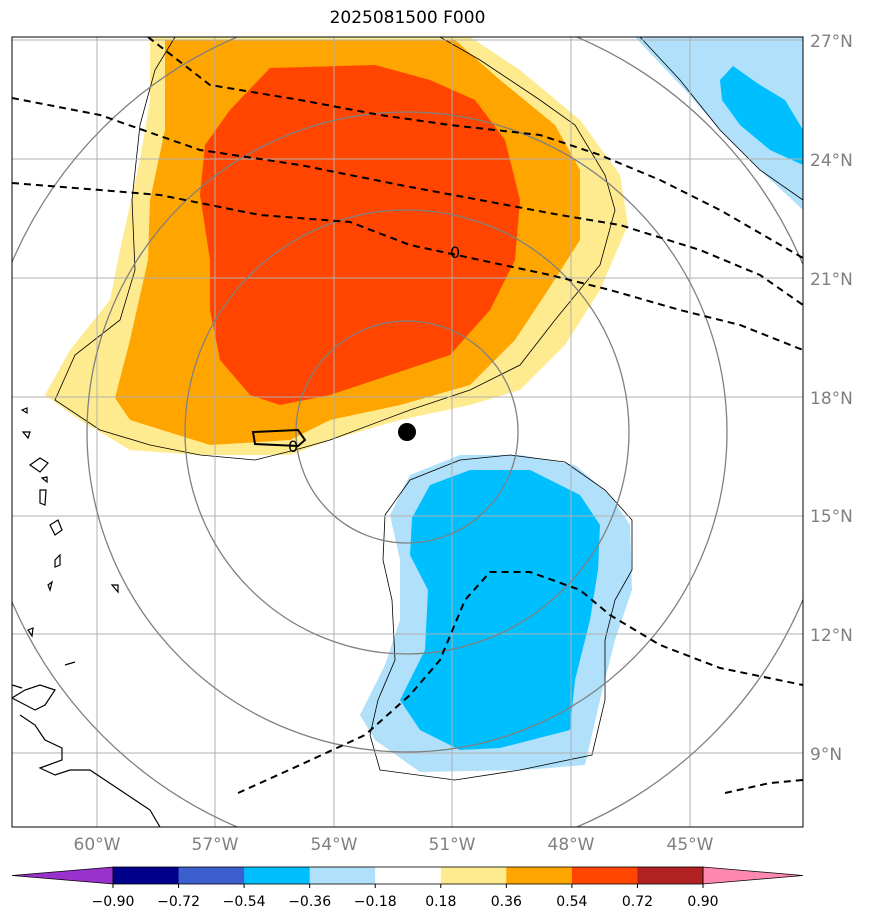 Image resolution: width=873 pixels, height=924 pixels. What do you see at coordinates (62, 875) in the screenshot?
I see `colorbar-extend-low` at bounding box center [62, 875].